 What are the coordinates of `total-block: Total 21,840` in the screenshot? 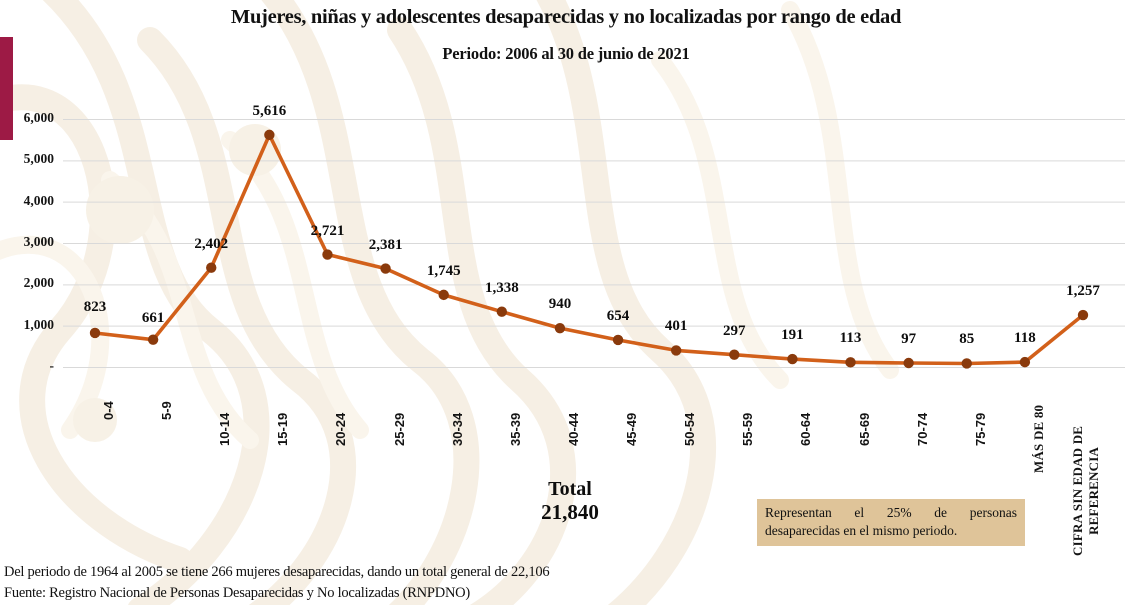 It's located at (570, 501).